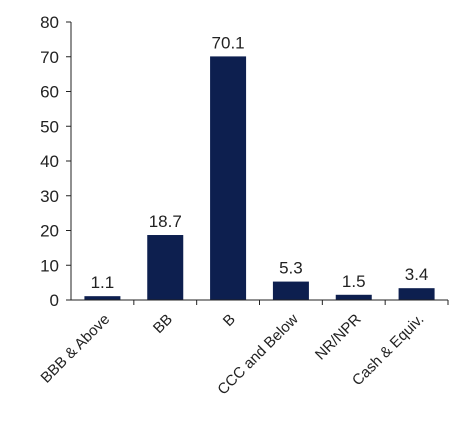 The height and width of the screenshot is (424, 451). I want to click on y-tick-label: 30, so click(49, 196).